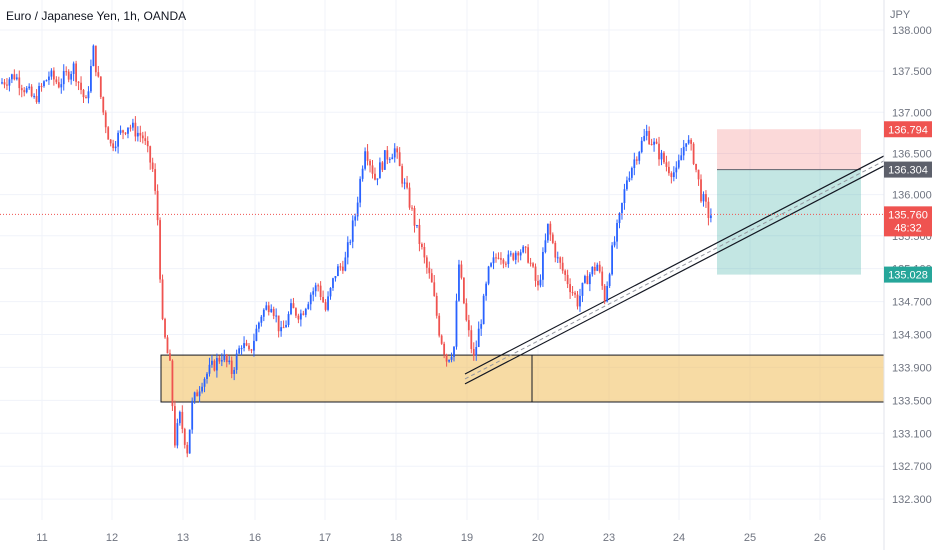  Describe the element at coordinates (912, 154) in the screenshot. I see `y-tick-label: 136.500` at that location.